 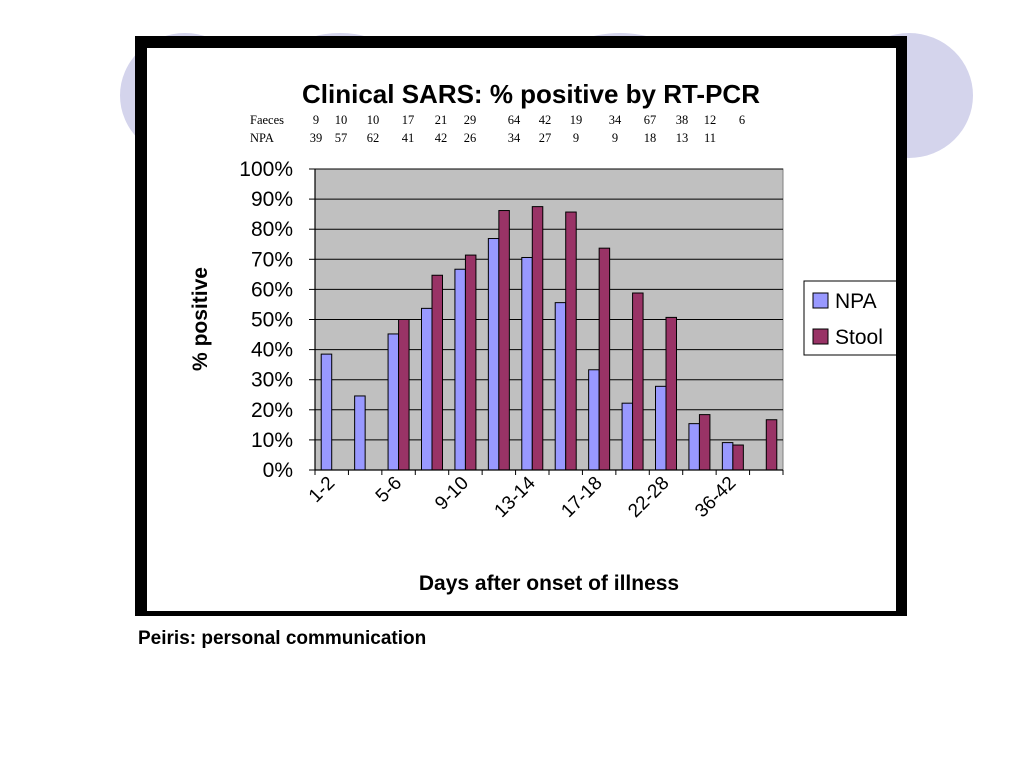 What do you see at coordinates (282, 638) in the screenshot?
I see `source-caption: Peiris: personal communication` at bounding box center [282, 638].